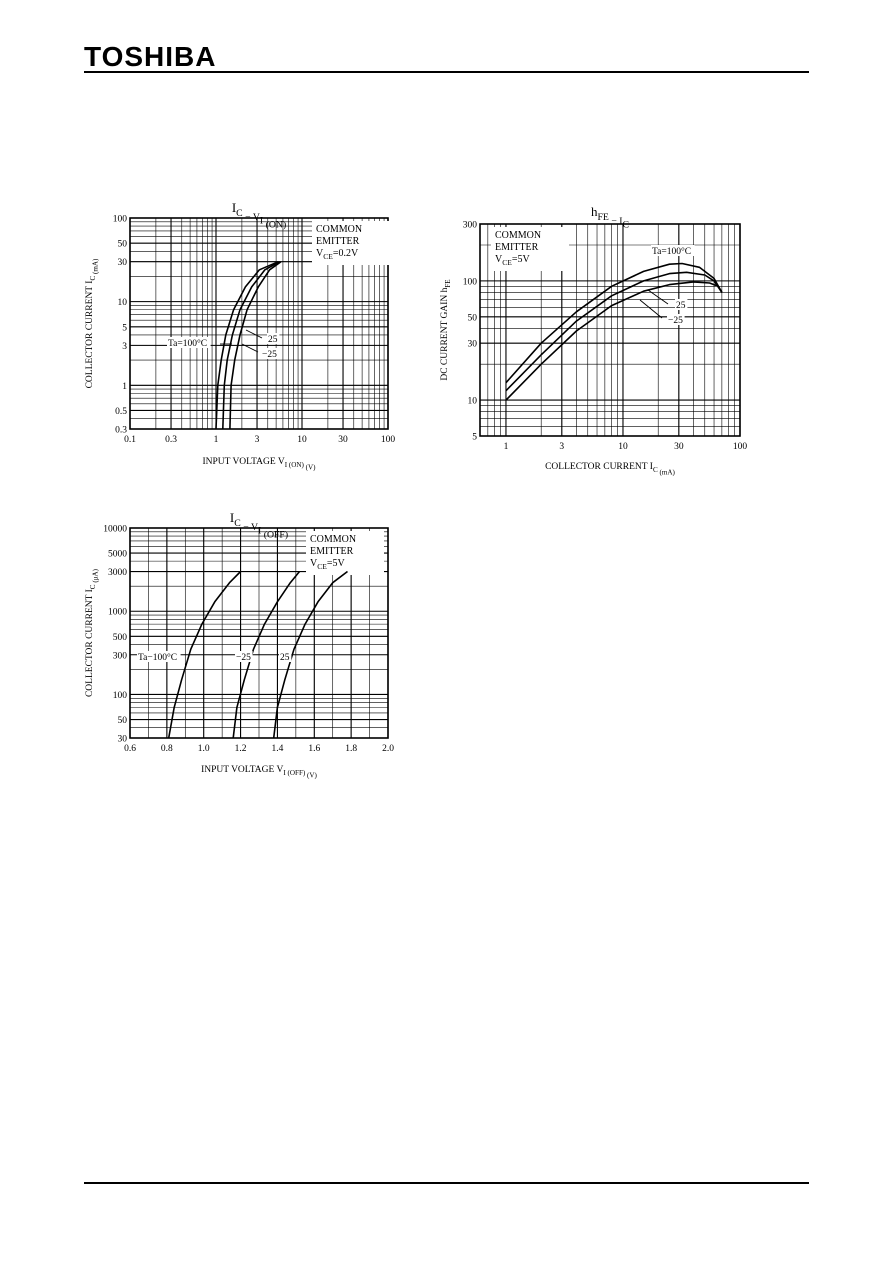 Image resolution: width=892 pixels, height=1263 pixels. What do you see at coordinates (121, 412) in the screenshot?
I see `y-tick-label: 0.5` at bounding box center [121, 412].